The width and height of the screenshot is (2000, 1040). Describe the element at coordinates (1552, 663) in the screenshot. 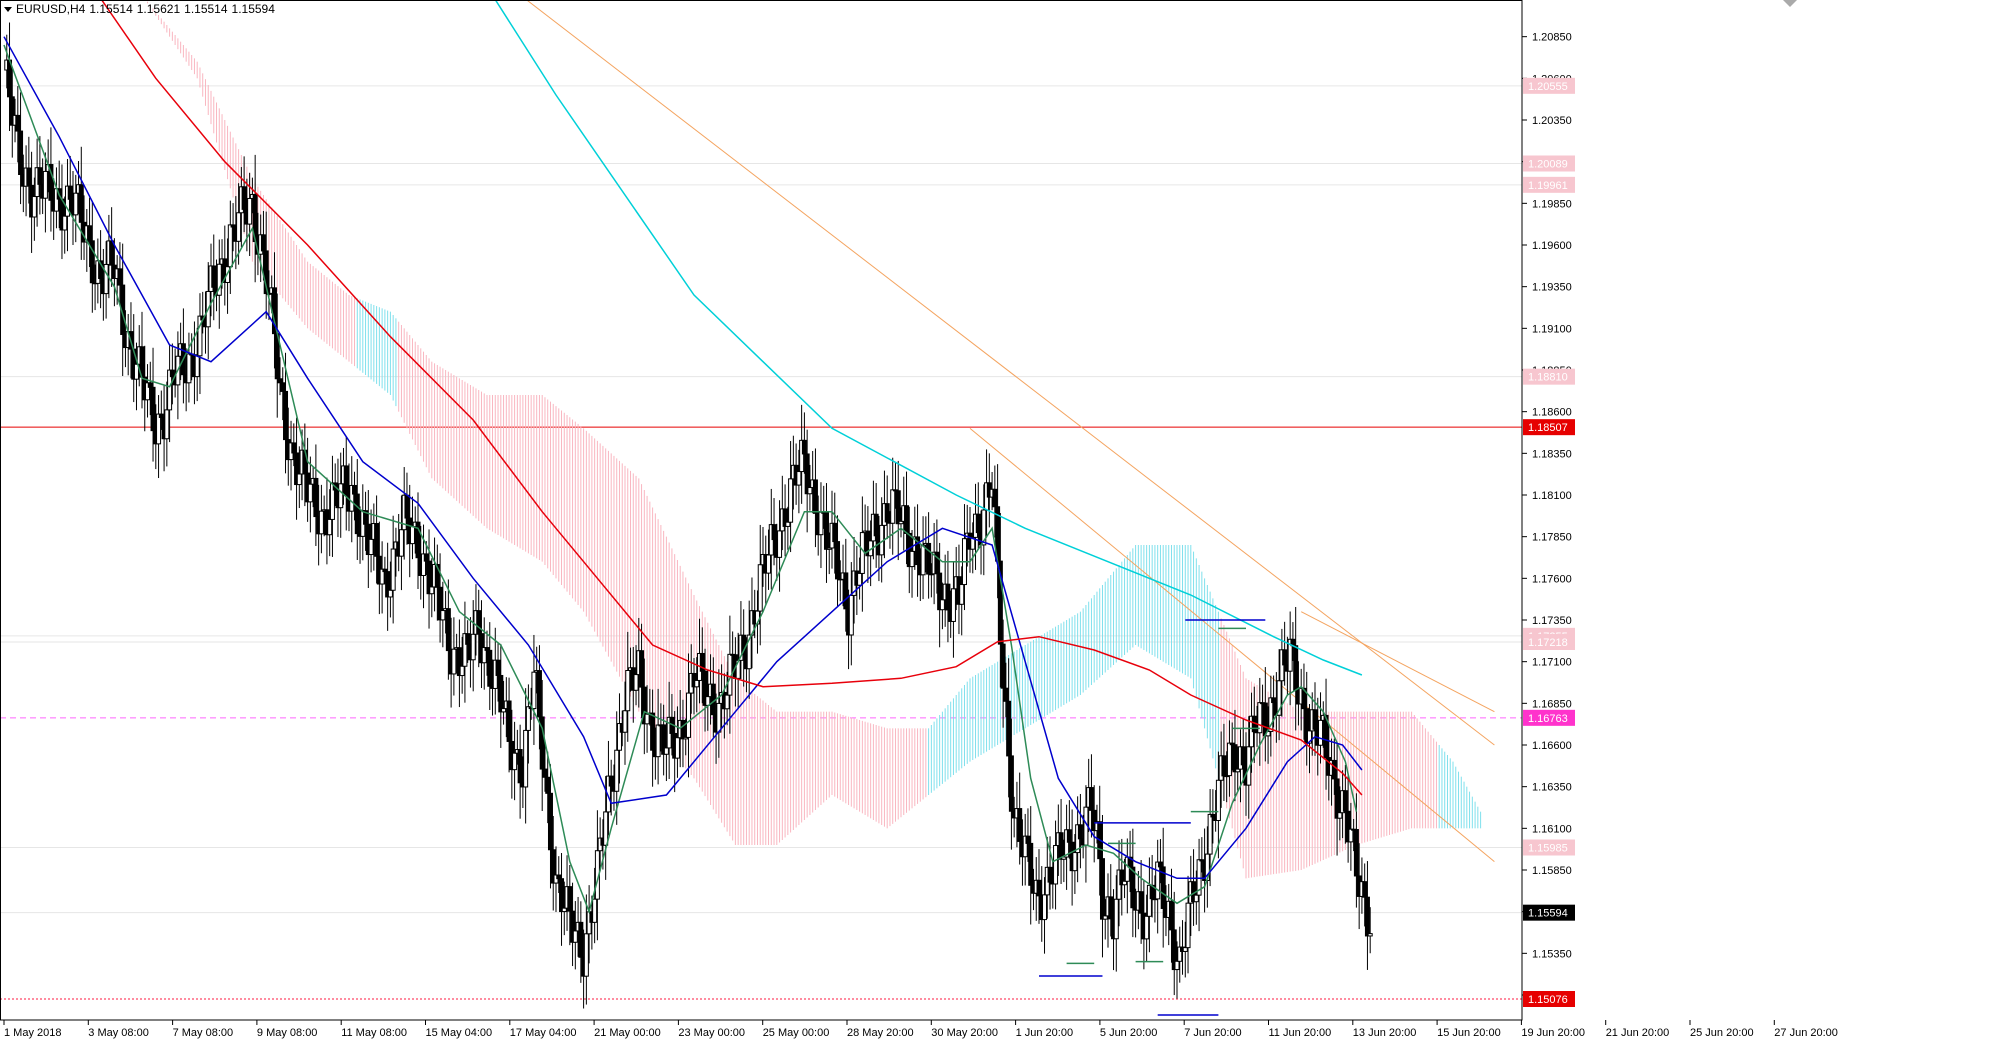

I see `y-tick-label: 1.17100` at that location.